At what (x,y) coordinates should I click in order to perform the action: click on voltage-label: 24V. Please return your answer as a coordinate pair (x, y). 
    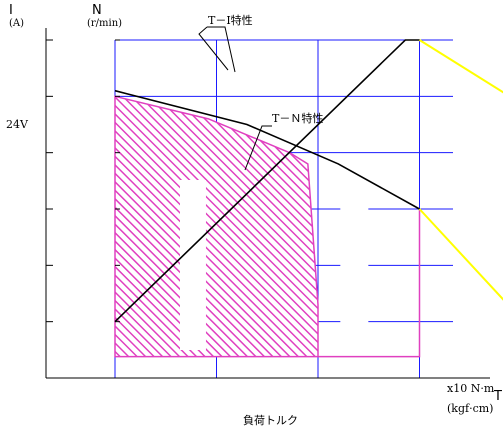
    Looking at the image, I should click on (17, 124).